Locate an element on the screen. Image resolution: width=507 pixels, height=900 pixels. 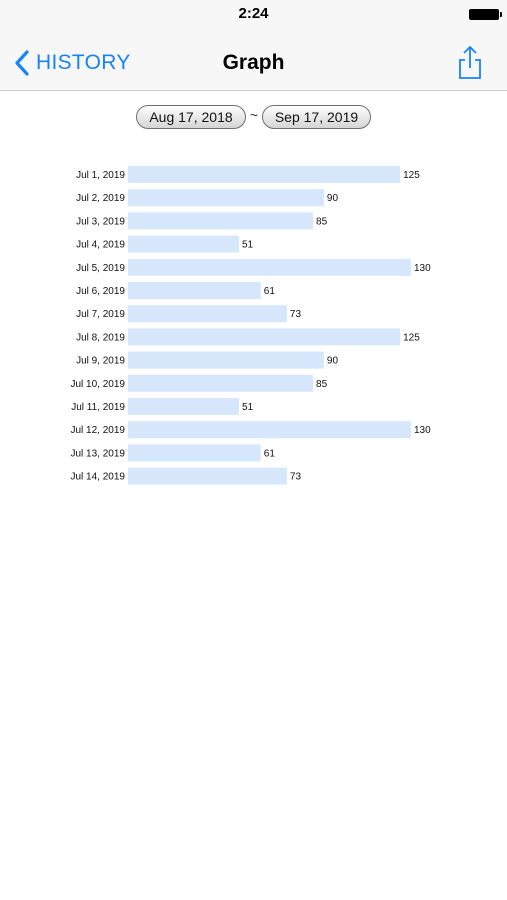
battery-icon is located at coordinates (485, 14).